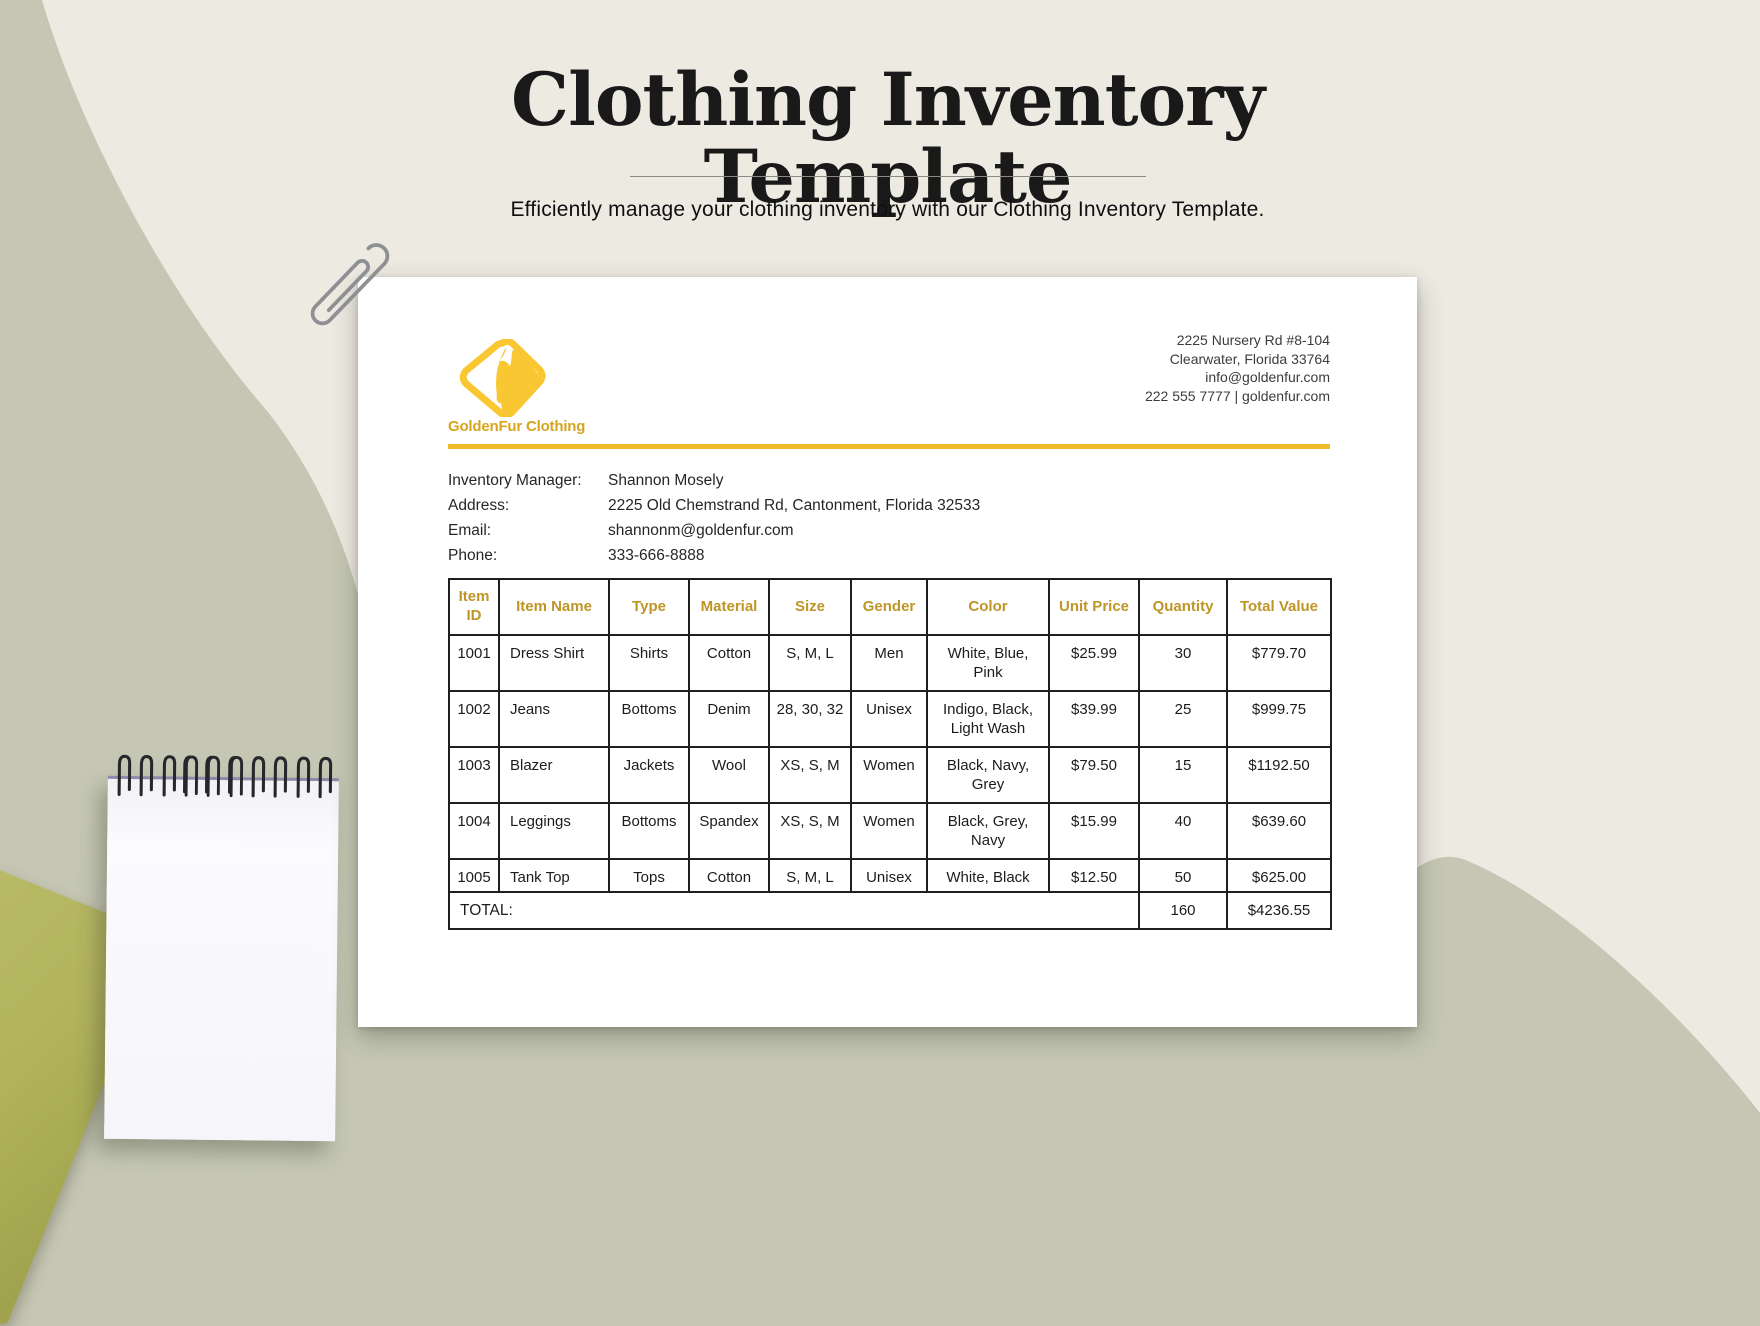 The image size is (1760, 1326). I want to click on cell-color: White, Blue, Pink, so click(988, 663).